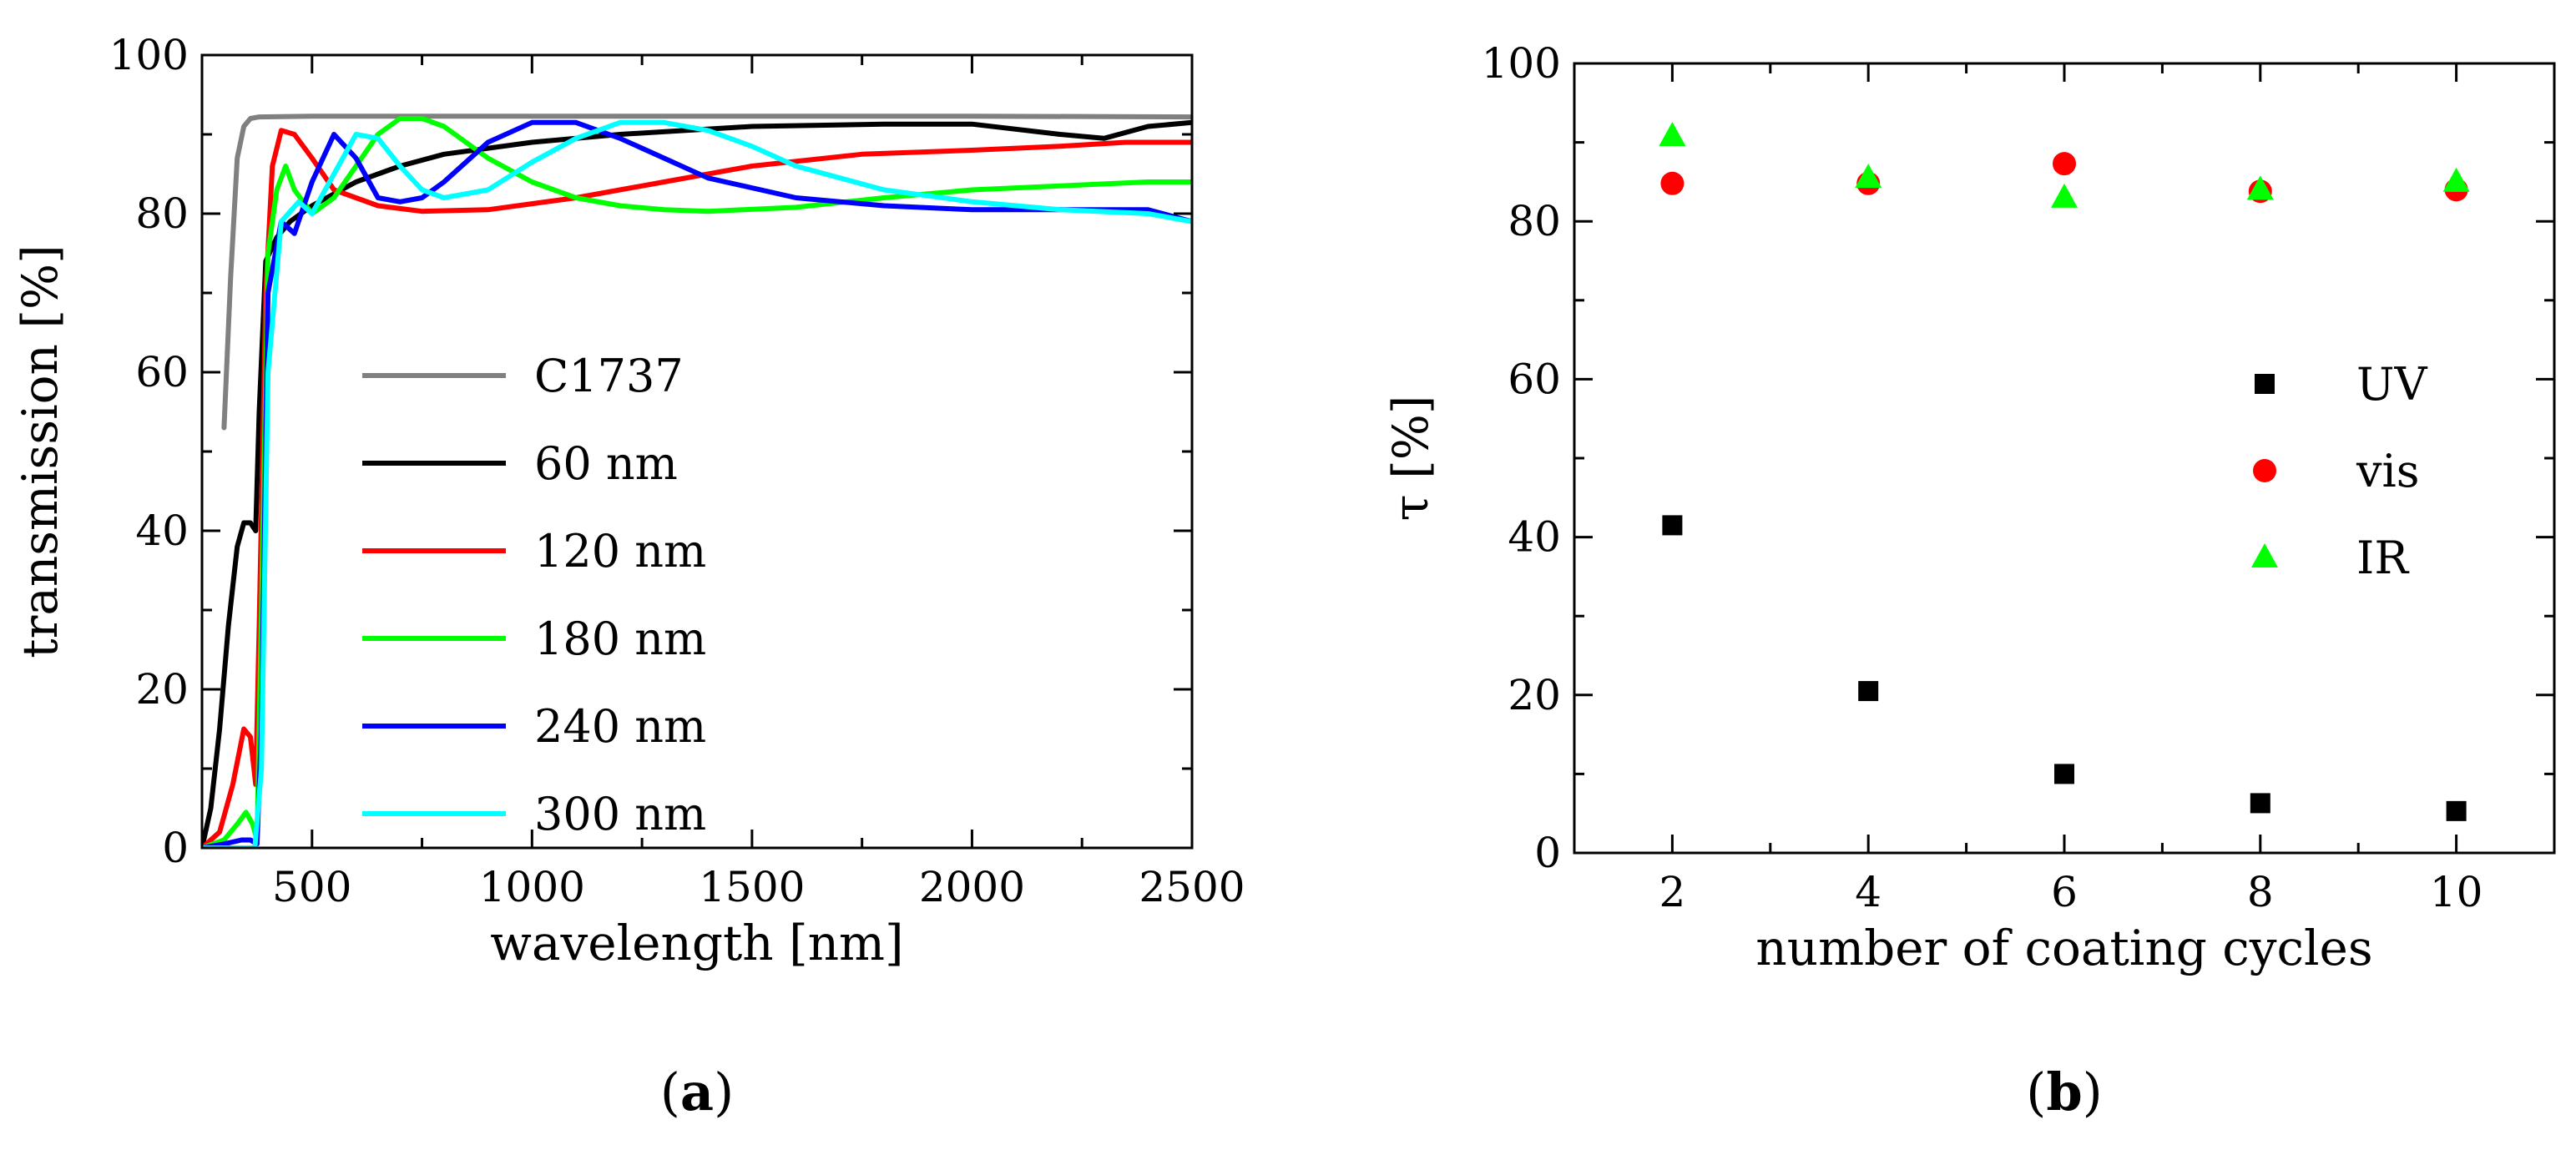 This screenshot has width=2576, height=1150. What do you see at coordinates (972, 887) in the screenshot?
I see `x-tick-label: 2000` at bounding box center [972, 887].